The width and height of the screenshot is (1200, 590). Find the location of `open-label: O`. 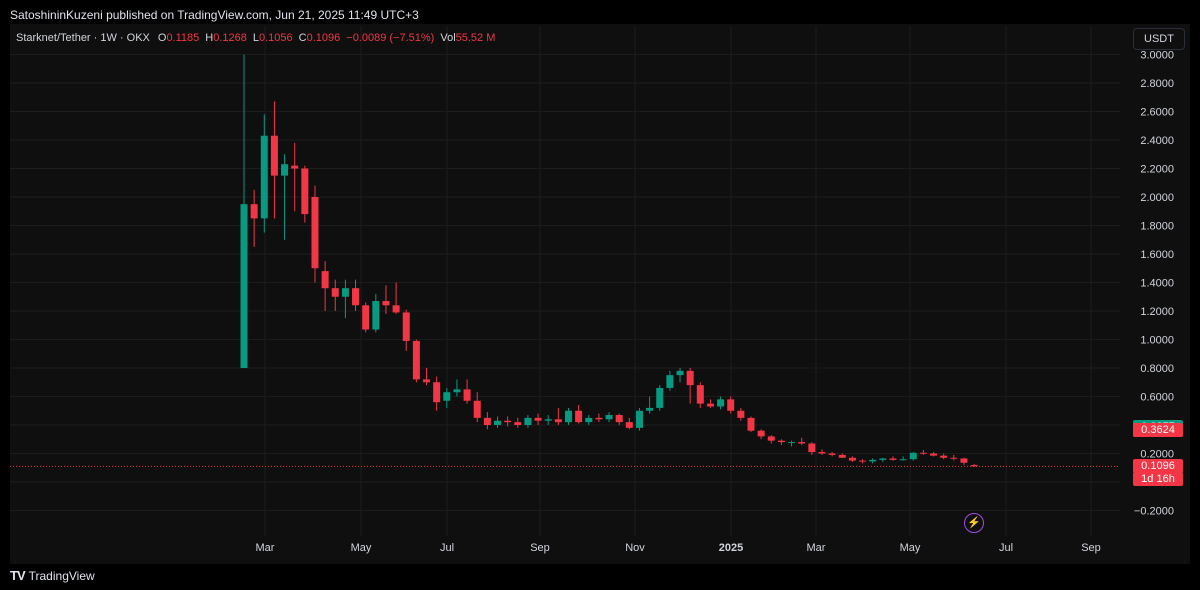

open-label: O is located at coordinates (162, 38).